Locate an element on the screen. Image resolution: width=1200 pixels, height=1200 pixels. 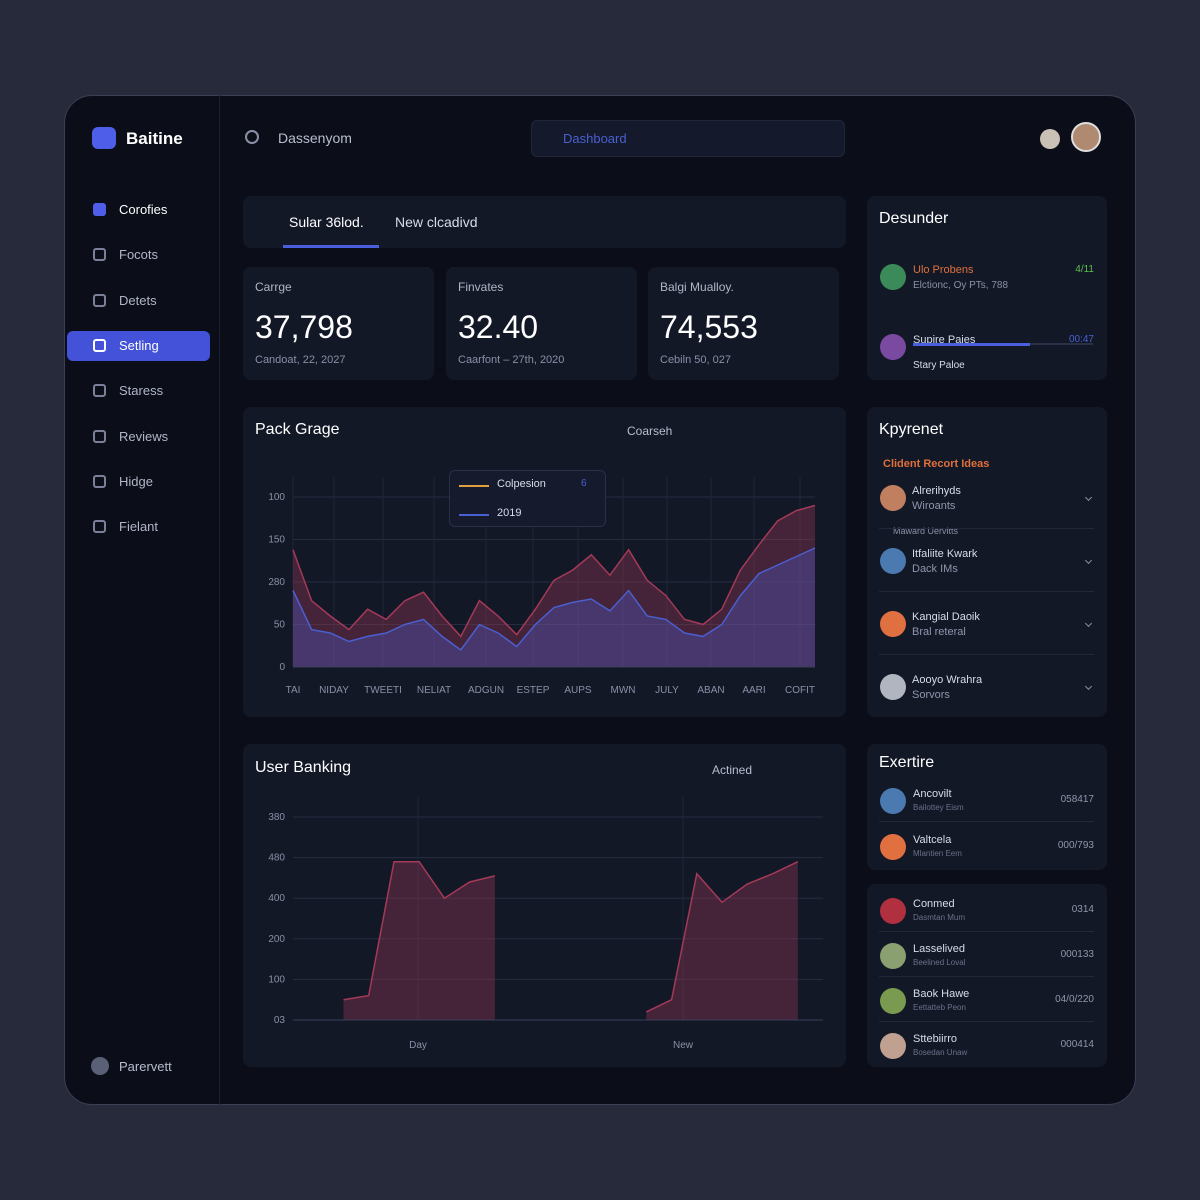
item-name: Aooyo Wrahra is located at coordinates (947, 680).